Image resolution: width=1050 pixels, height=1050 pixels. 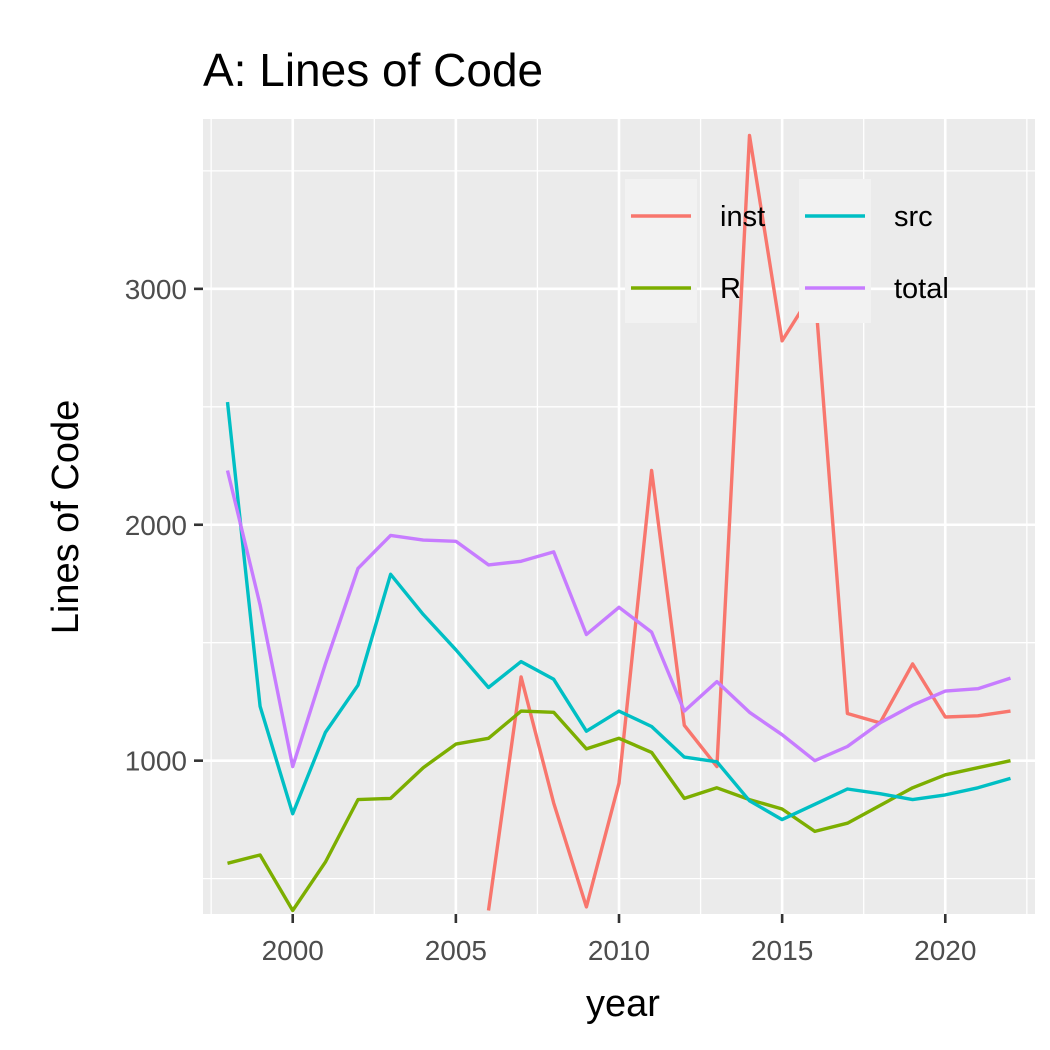 I want to click on y-axis: 1000 2000 3000, so click(x=164, y=525).